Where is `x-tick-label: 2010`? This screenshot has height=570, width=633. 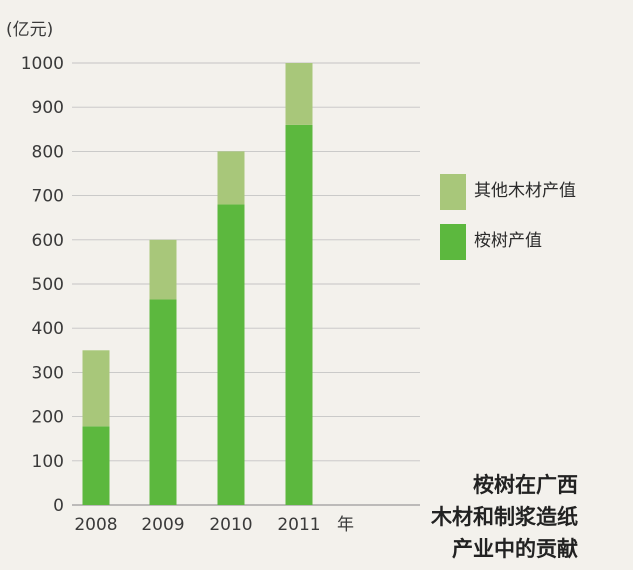
x-tick-label: 2010 is located at coordinates (230, 525).